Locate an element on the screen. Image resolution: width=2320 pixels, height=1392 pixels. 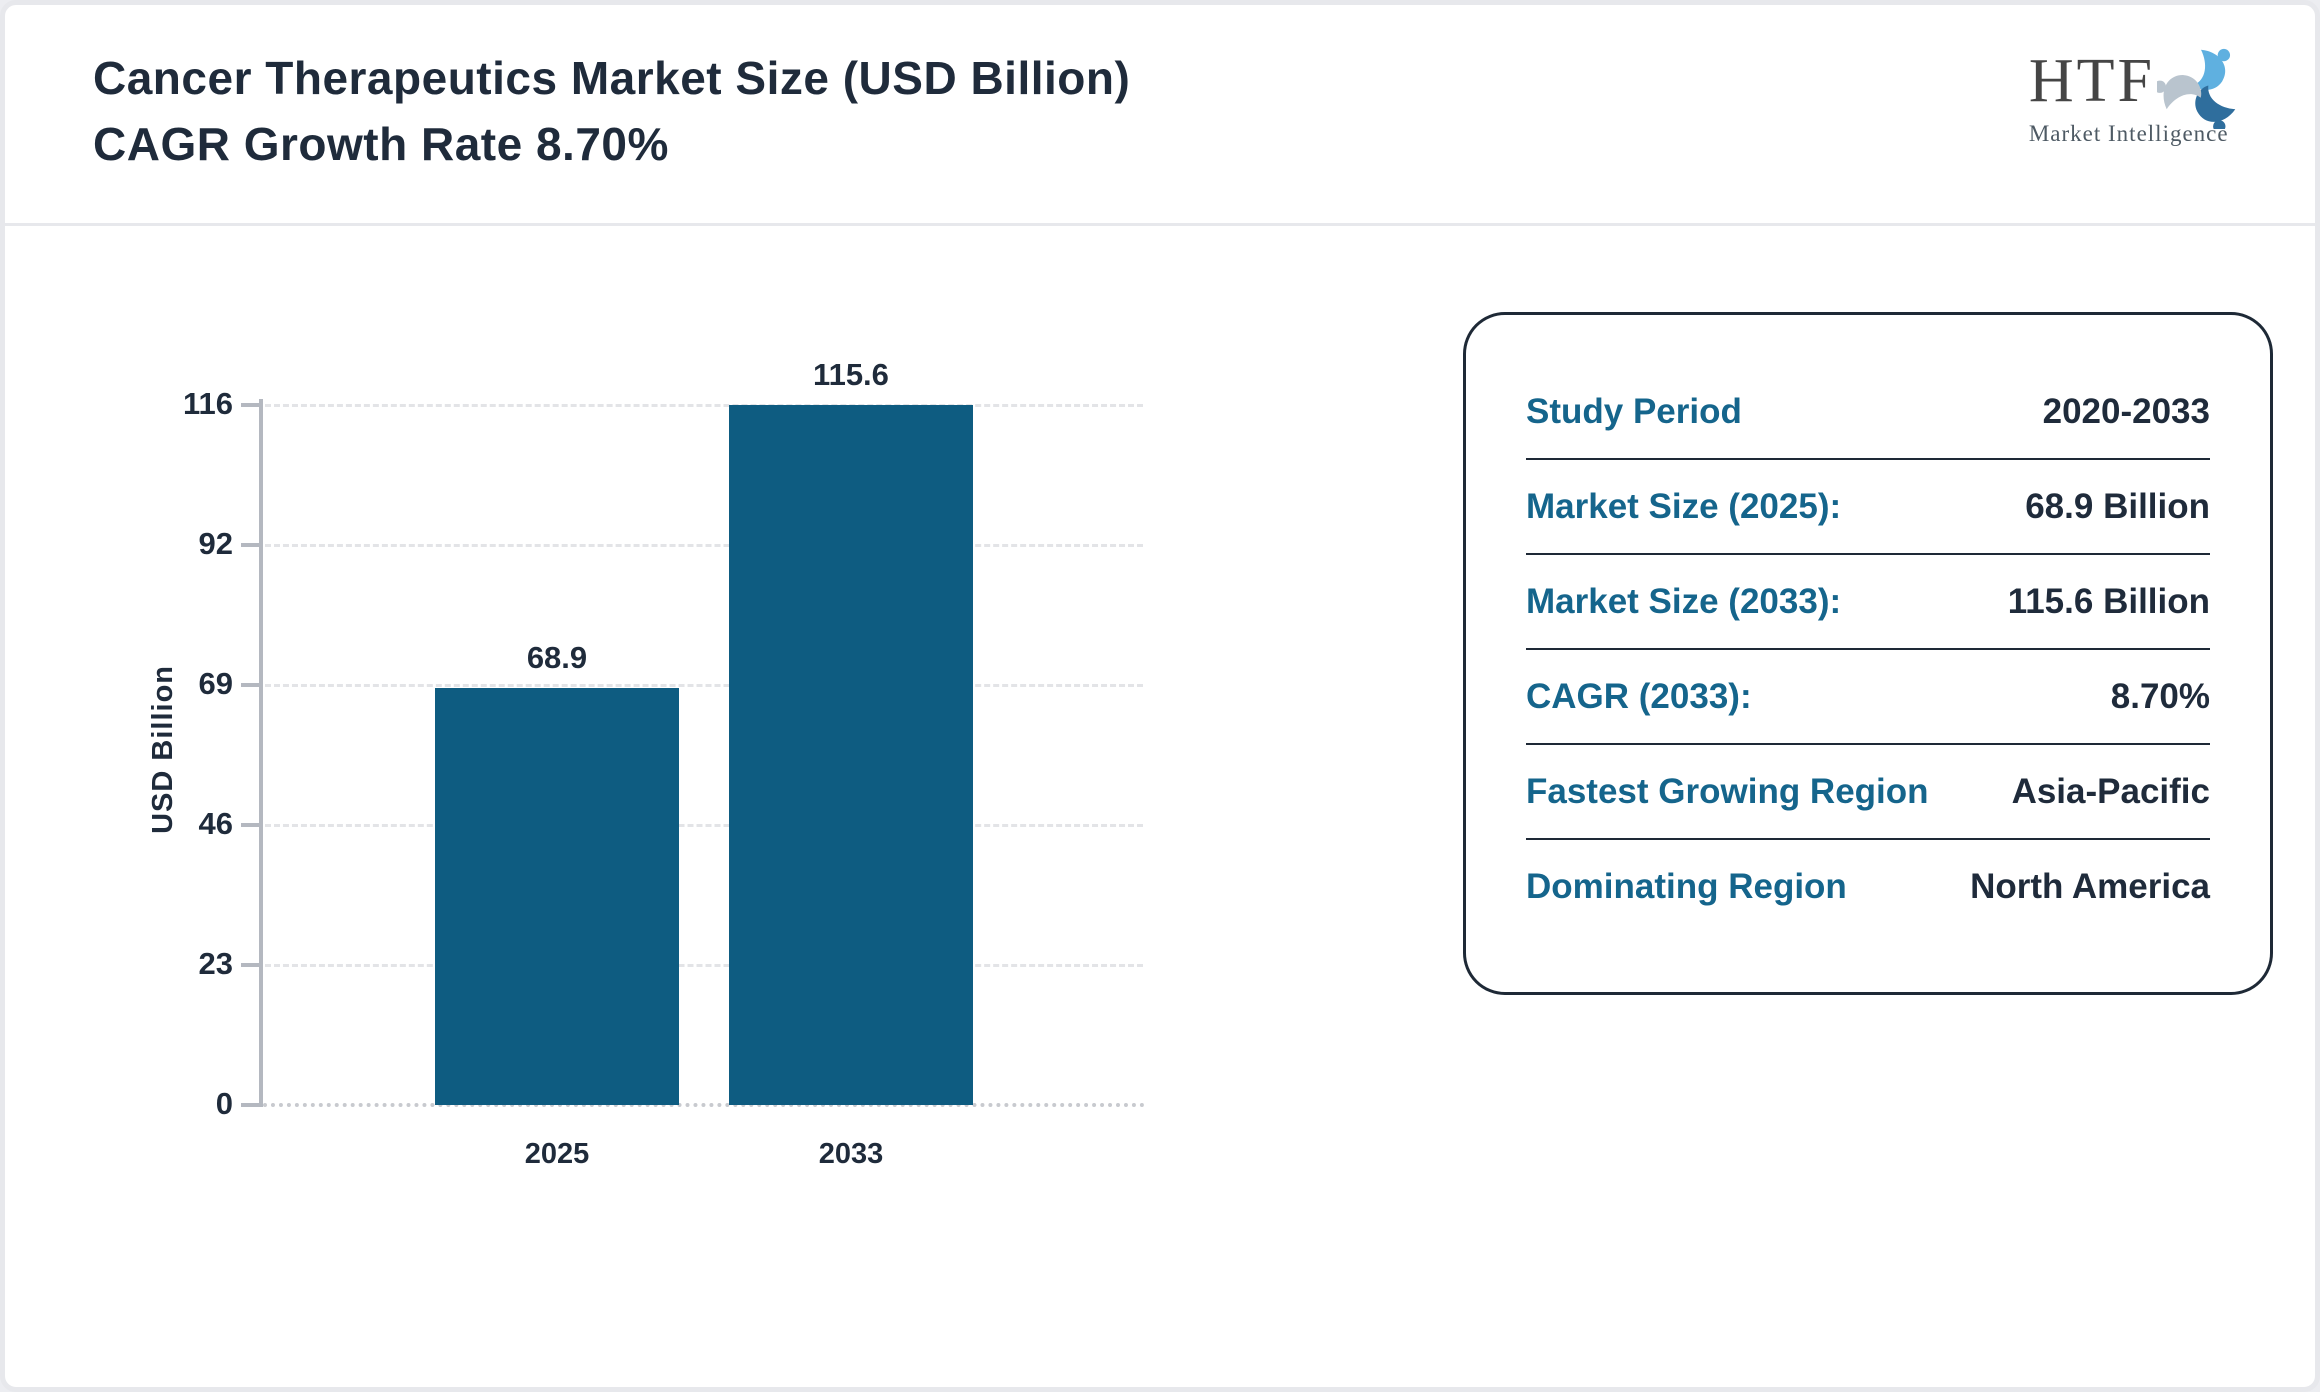
summary-row-label: CAGR (2033): is located at coordinates (1639, 696).